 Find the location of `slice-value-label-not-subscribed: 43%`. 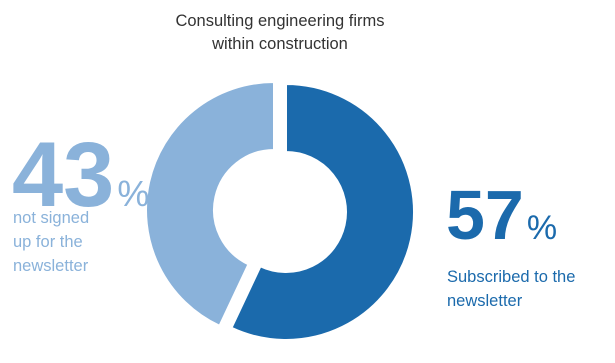

slice-value-label-not-subscribed: 43% is located at coordinates (82, 175).